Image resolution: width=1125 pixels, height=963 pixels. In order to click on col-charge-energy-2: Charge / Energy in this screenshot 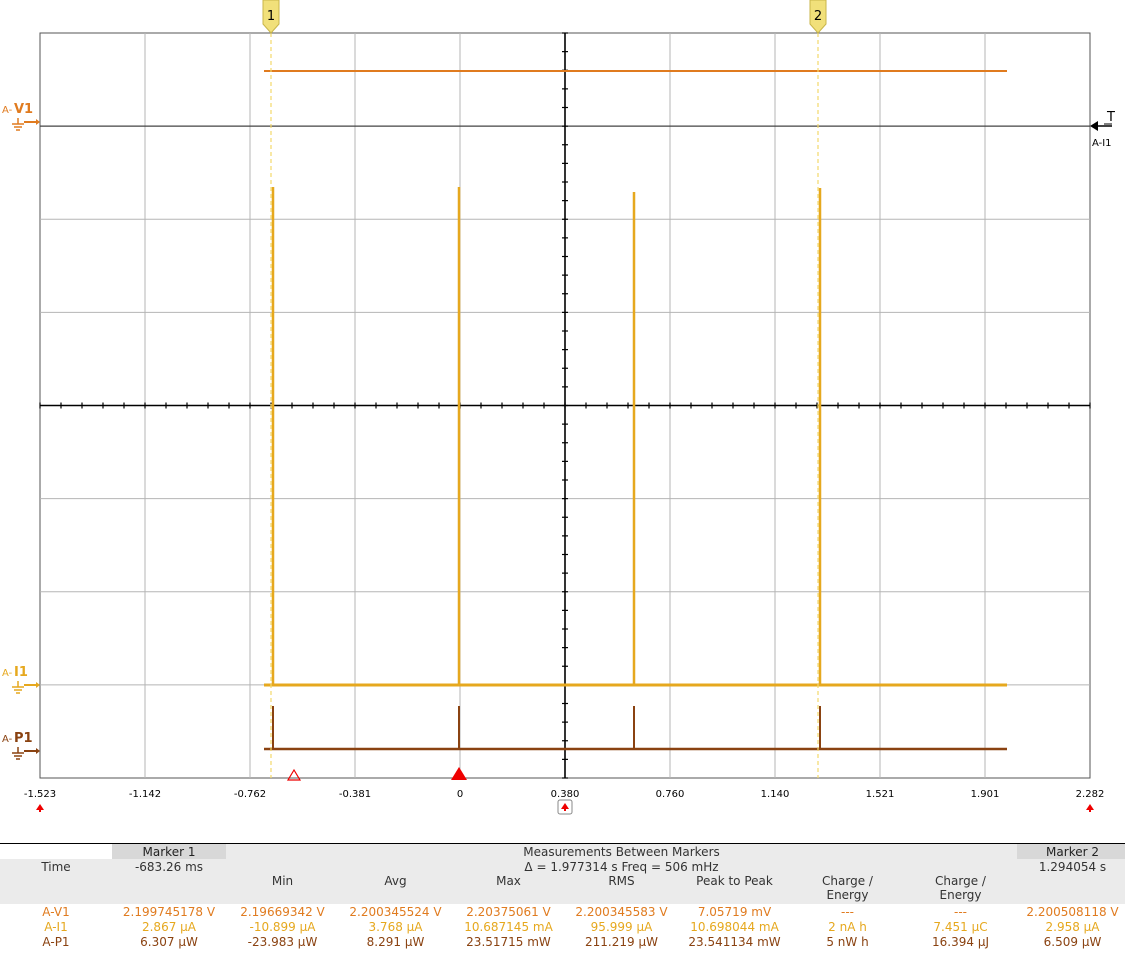, I will do `click(961, 889)`.